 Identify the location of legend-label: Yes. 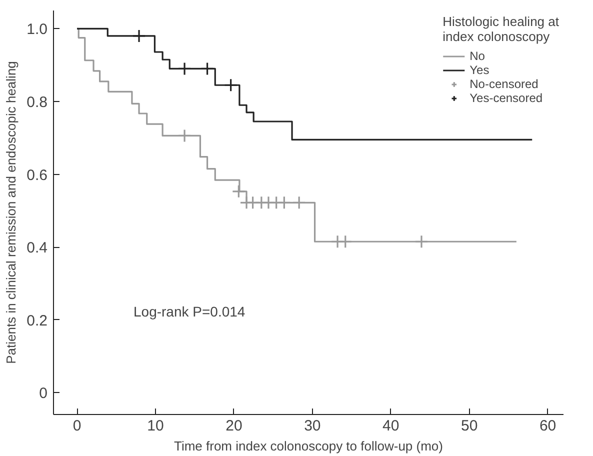
(480, 70).